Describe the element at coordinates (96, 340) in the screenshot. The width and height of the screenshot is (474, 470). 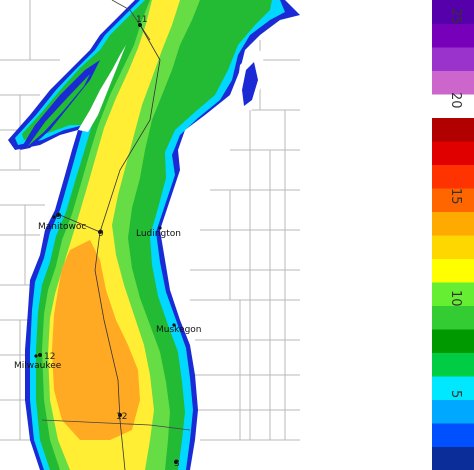
I see `lake-orange-core` at that location.